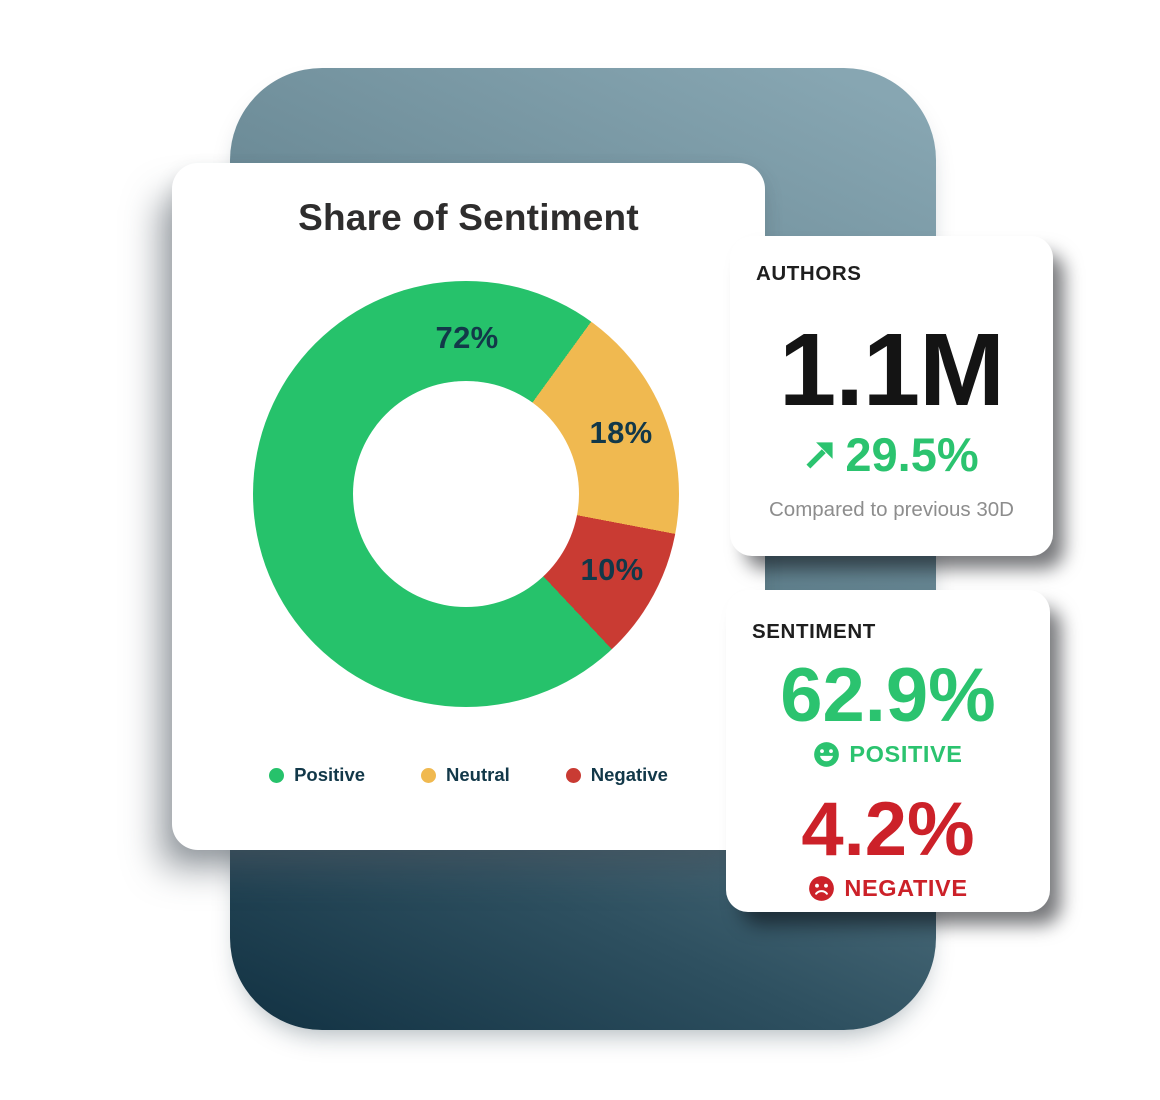 This screenshot has width=1160, height=1100. Describe the element at coordinates (467, 337) in the screenshot. I see `slice-label-positive: 72%` at that location.